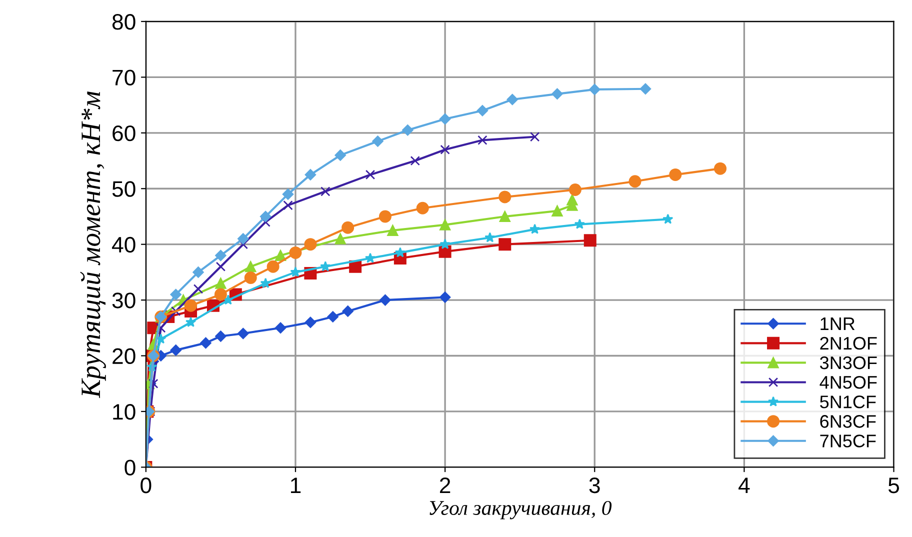 This screenshot has height=537, width=912. What do you see at coordinates (124, 300) in the screenshot?
I see `y-tick-label: 30` at bounding box center [124, 300].